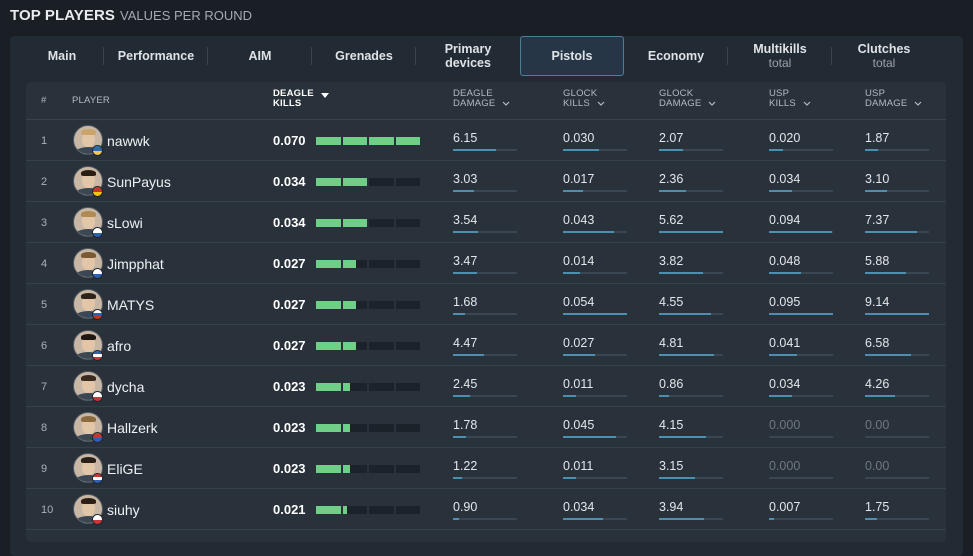 The height and width of the screenshot is (556, 973). I want to click on player-name: EliGE, so click(125, 468).